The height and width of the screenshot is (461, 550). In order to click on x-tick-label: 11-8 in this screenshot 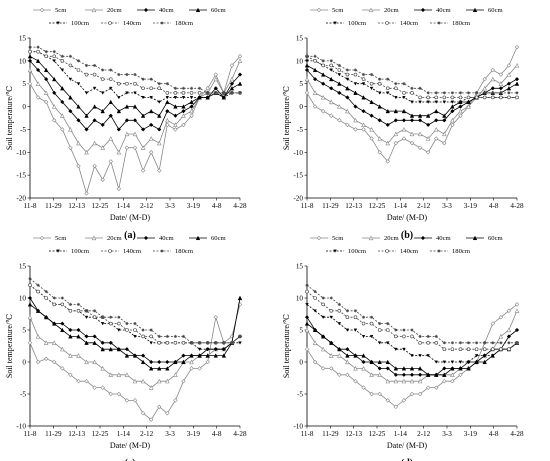, I will do `click(30, 434)`.